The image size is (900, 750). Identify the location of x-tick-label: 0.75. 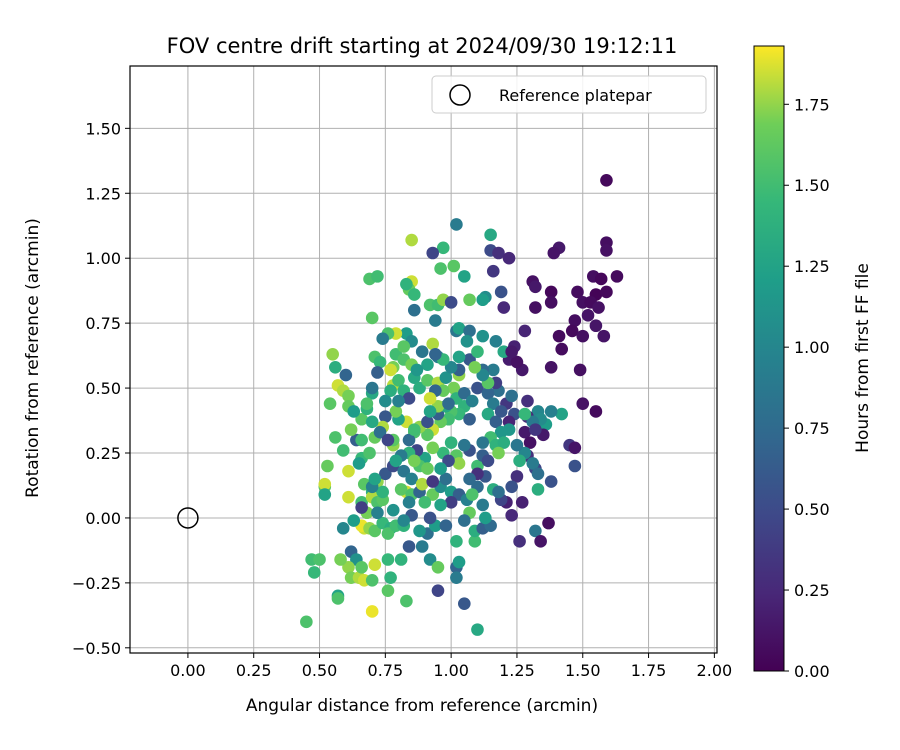
(386, 670).